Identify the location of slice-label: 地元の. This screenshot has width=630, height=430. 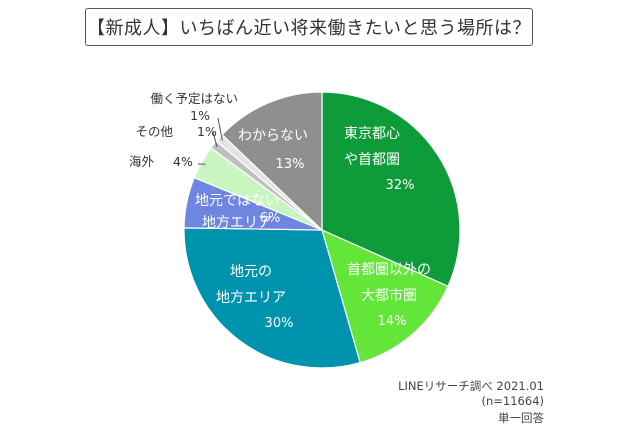
(251, 272).